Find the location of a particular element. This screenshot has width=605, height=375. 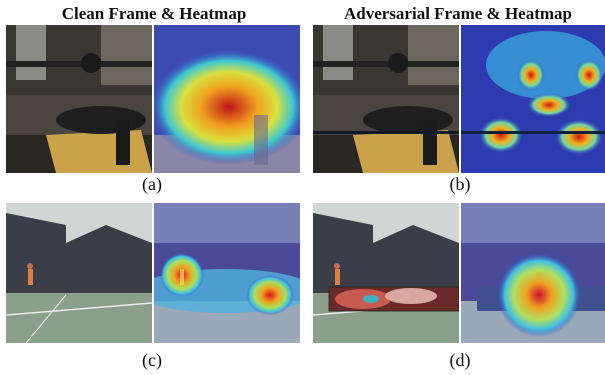

clean-gym-heatmap is located at coordinates (227, 99).